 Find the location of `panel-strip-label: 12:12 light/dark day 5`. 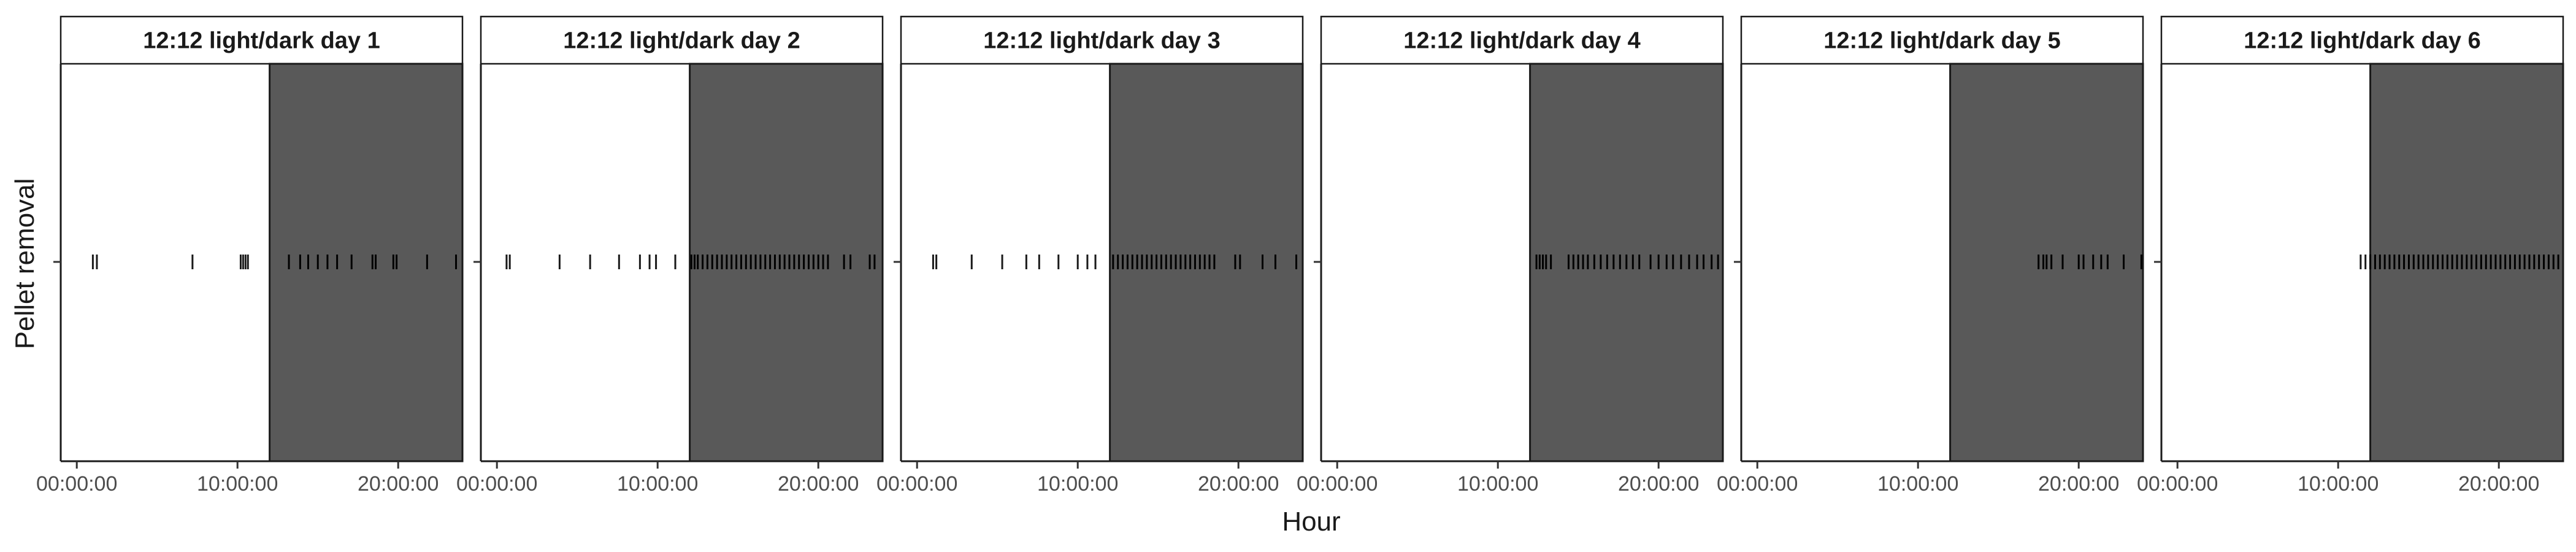

panel-strip-label: 12:12 light/dark day 5 is located at coordinates (1942, 41).